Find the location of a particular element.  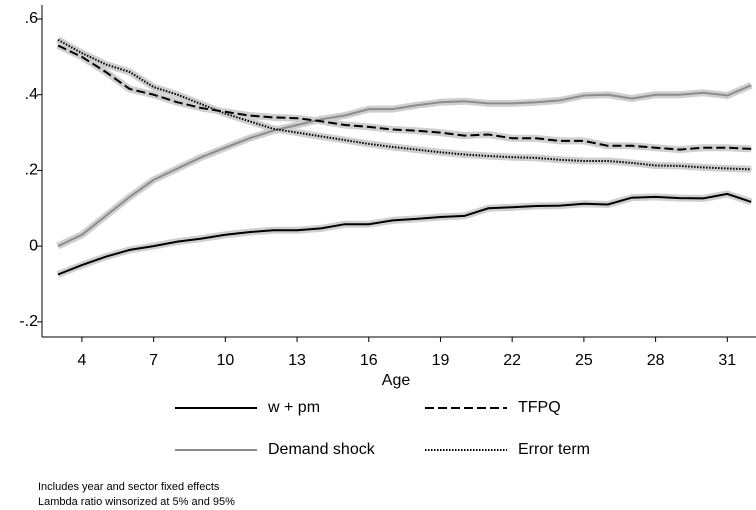

legend-label: TFPQ is located at coordinates (539, 407).